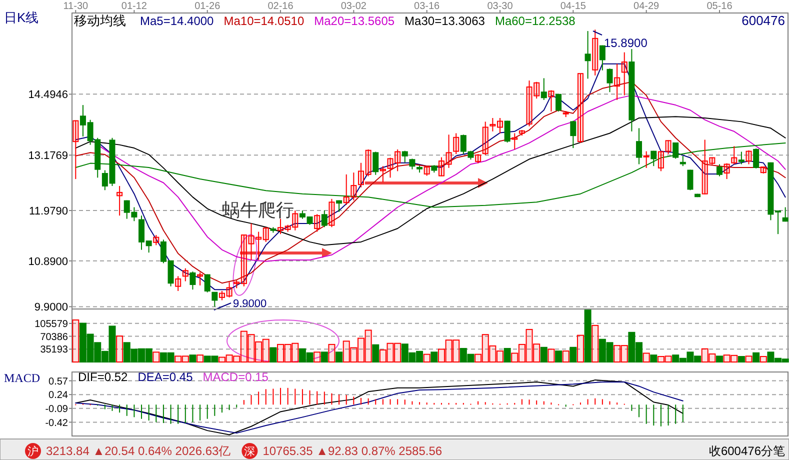 This screenshot has height=460, width=789. What do you see at coordinates (21, 17) in the screenshot?
I see `chart-title: 日K线` at bounding box center [21, 17].